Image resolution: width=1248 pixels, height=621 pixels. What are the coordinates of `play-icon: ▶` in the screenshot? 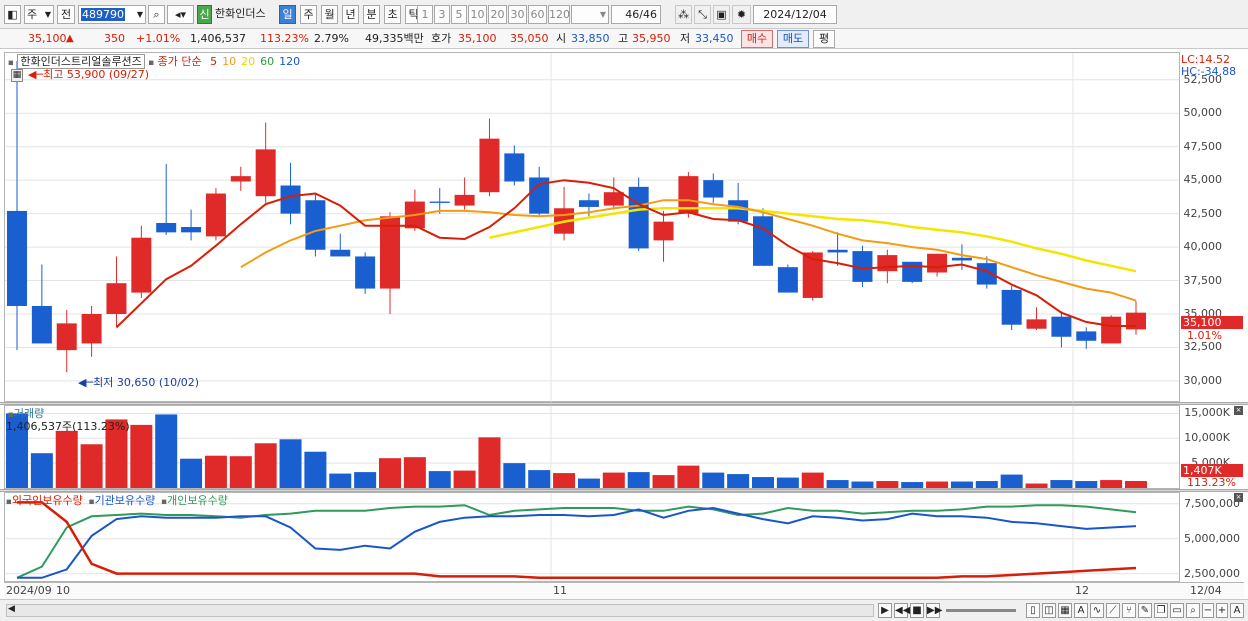 It's located at (885, 610).